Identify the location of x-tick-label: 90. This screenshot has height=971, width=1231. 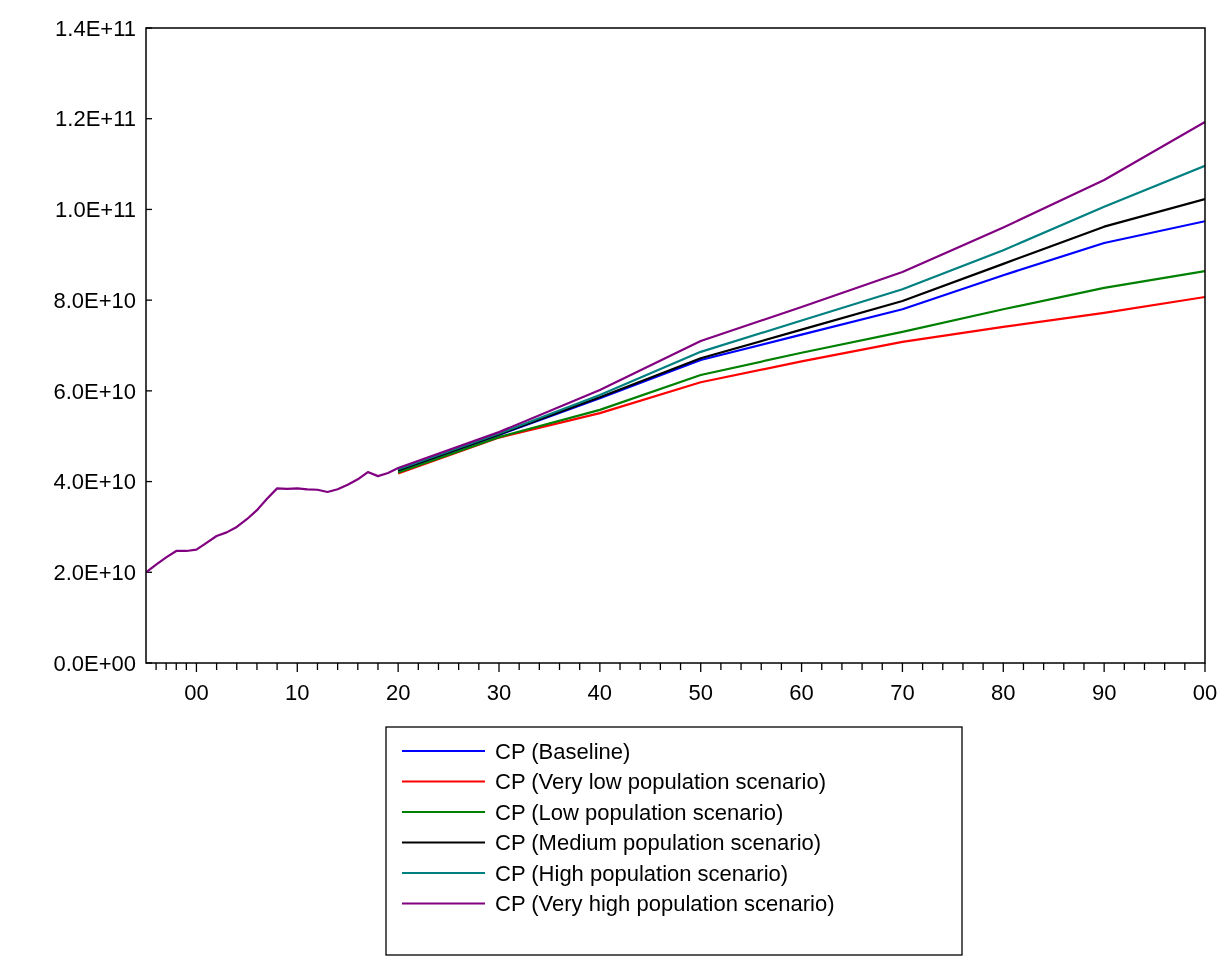
(1104, 692).